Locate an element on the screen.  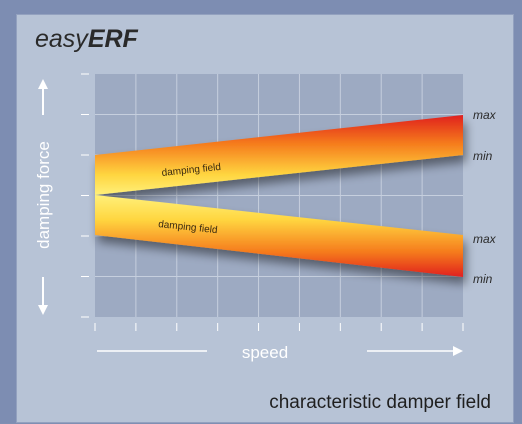
x-axis-label: speed is located at coordinates (265, 352).